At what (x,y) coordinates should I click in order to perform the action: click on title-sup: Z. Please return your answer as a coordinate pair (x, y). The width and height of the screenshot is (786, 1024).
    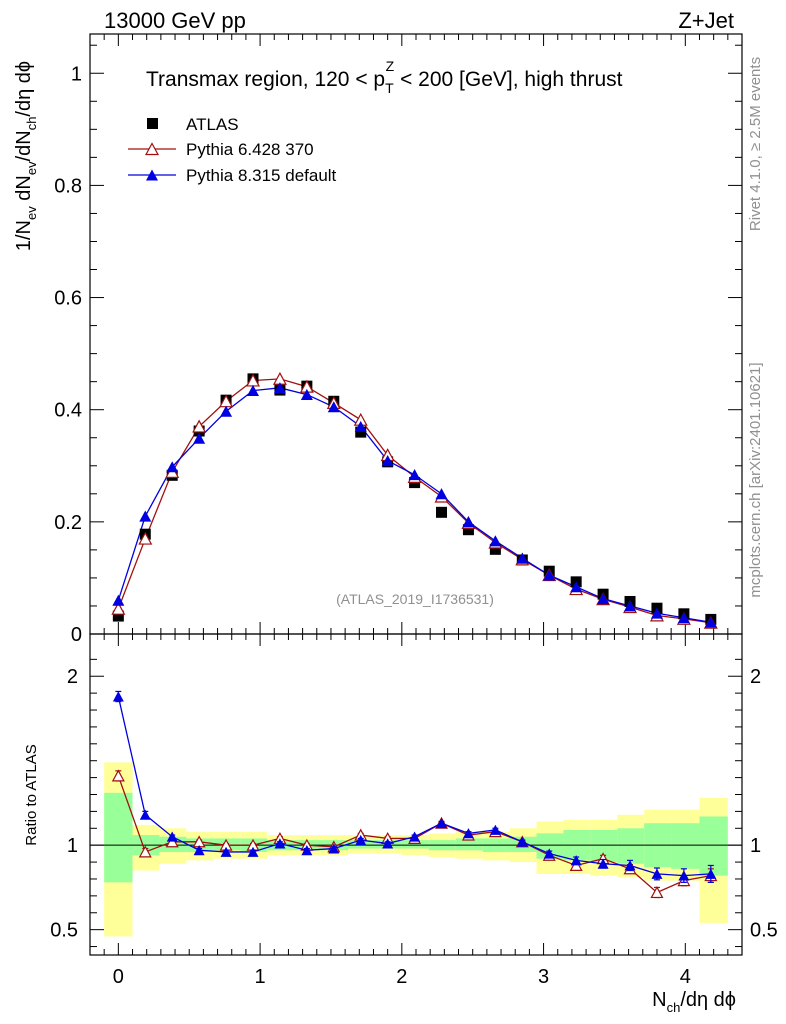
    Looking at the image, I should click on (390, 66).